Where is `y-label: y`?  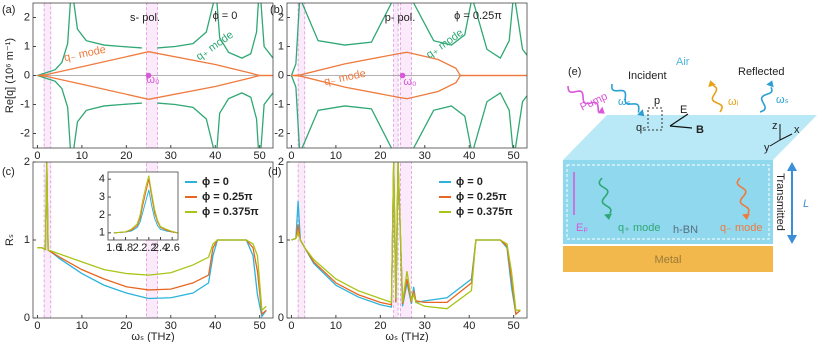
y-label: y is located at coordinates (767, 148).